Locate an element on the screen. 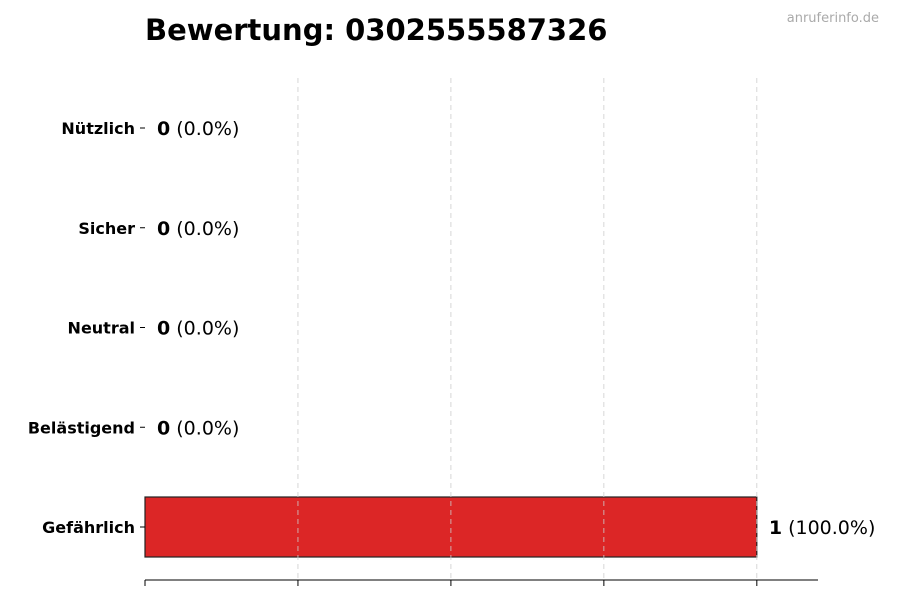 This screenshot has width=900, height=600. category-label: Sicher is located at coordinates (106, 228).